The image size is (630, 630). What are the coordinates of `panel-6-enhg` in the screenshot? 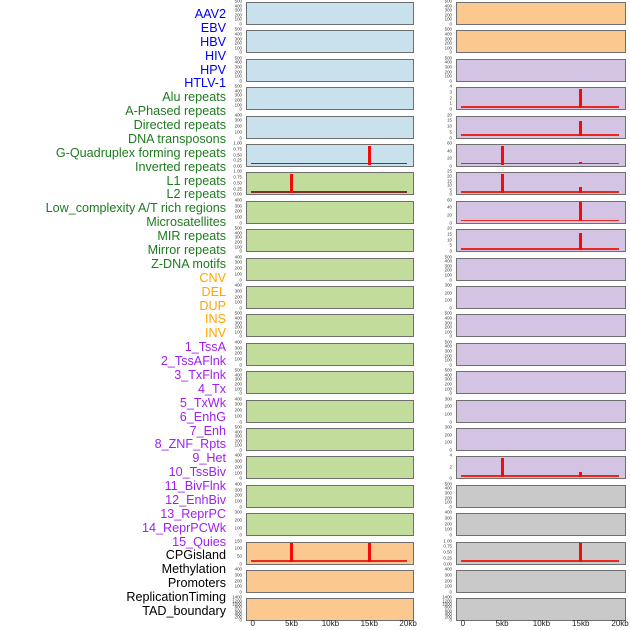 It's located at (541, 212).